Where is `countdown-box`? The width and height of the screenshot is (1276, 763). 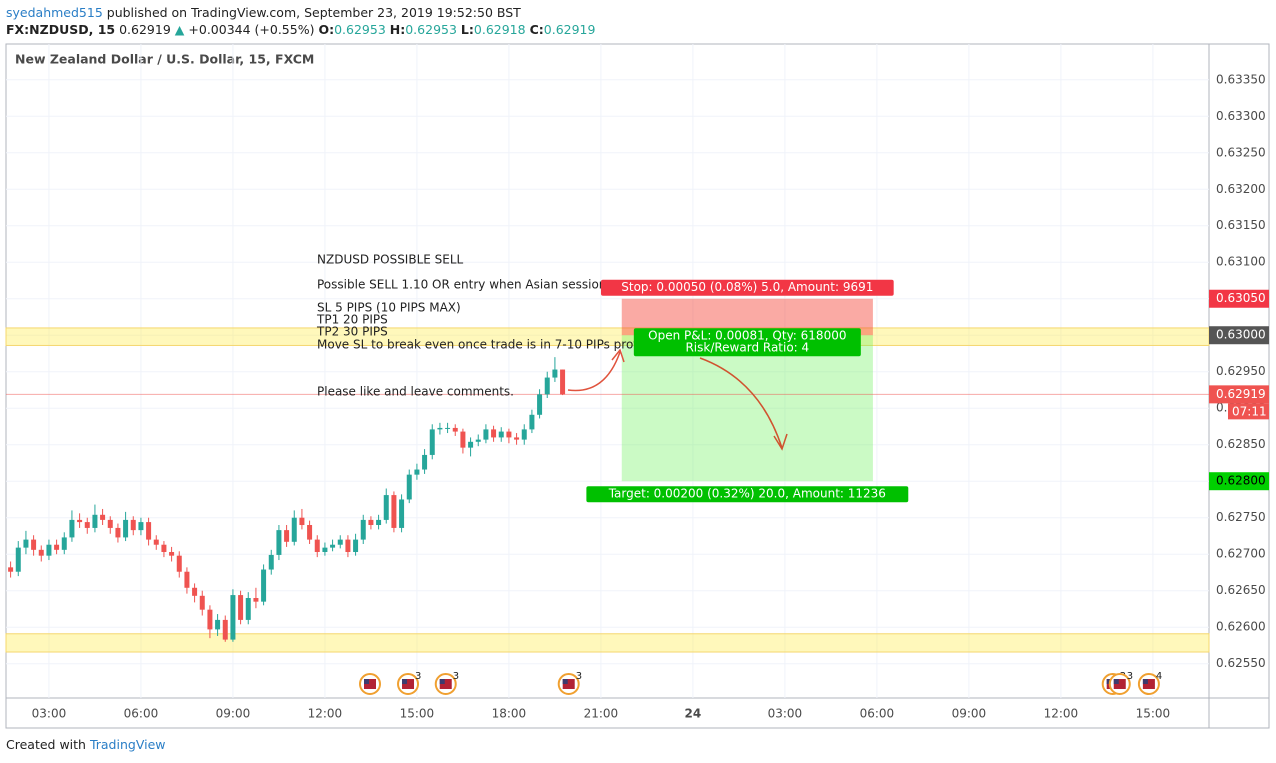 countdown-box is located at coordinates (1248, 411).